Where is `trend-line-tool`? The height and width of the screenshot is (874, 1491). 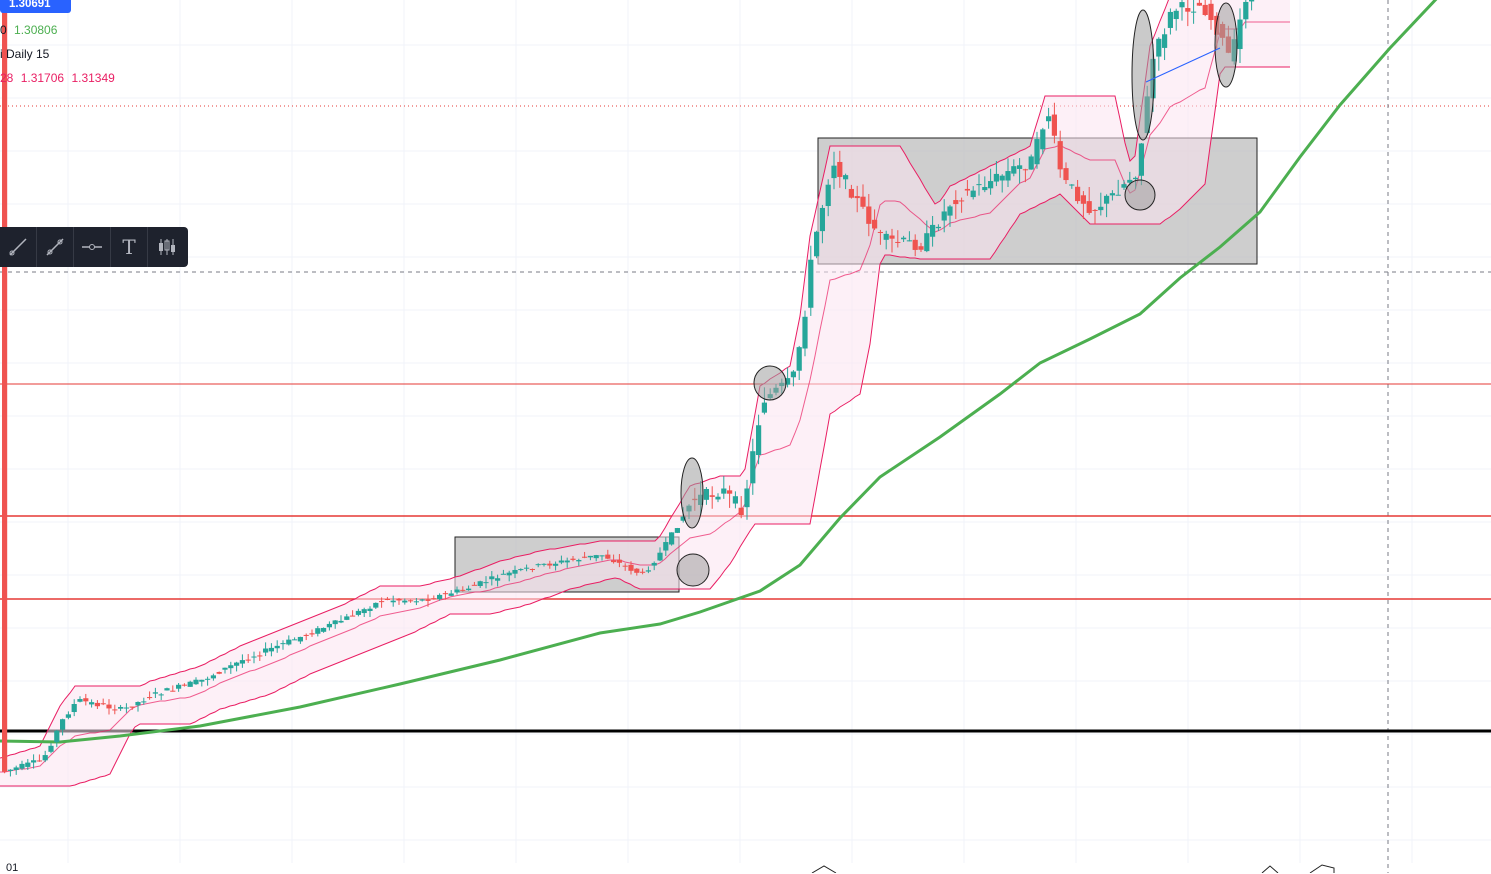 trend-line-tool is located at coordinates (18, 247).